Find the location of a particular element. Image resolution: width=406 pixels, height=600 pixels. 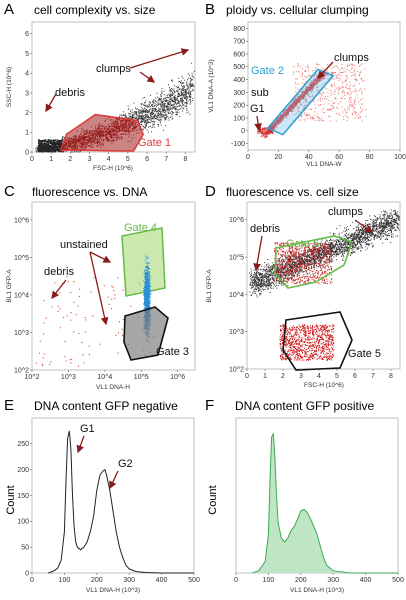

gate-1-polygon is located at coordinates (102, 132).